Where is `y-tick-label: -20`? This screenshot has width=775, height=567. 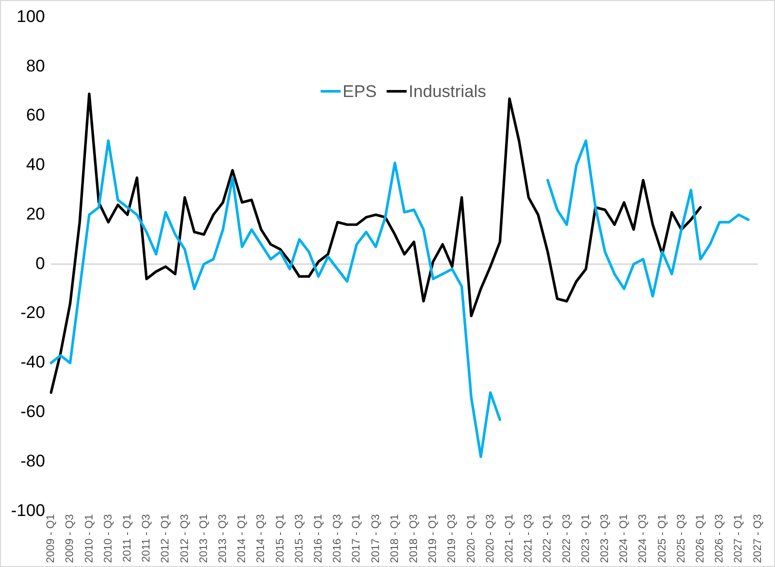 y-tick-label: -20 is located at coordinates (33, 312).